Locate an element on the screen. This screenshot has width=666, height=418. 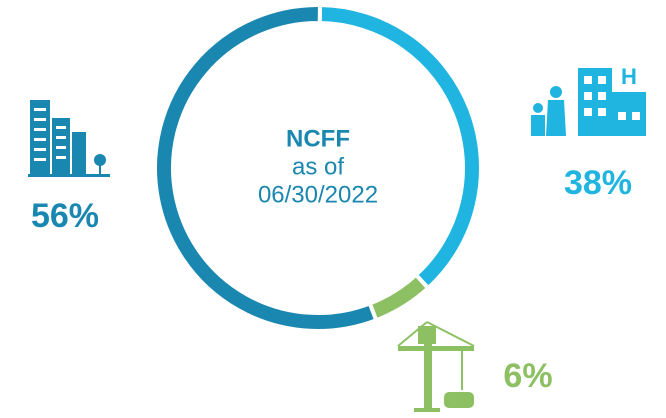
value-label: 56% is located at coordinates (65, 216).